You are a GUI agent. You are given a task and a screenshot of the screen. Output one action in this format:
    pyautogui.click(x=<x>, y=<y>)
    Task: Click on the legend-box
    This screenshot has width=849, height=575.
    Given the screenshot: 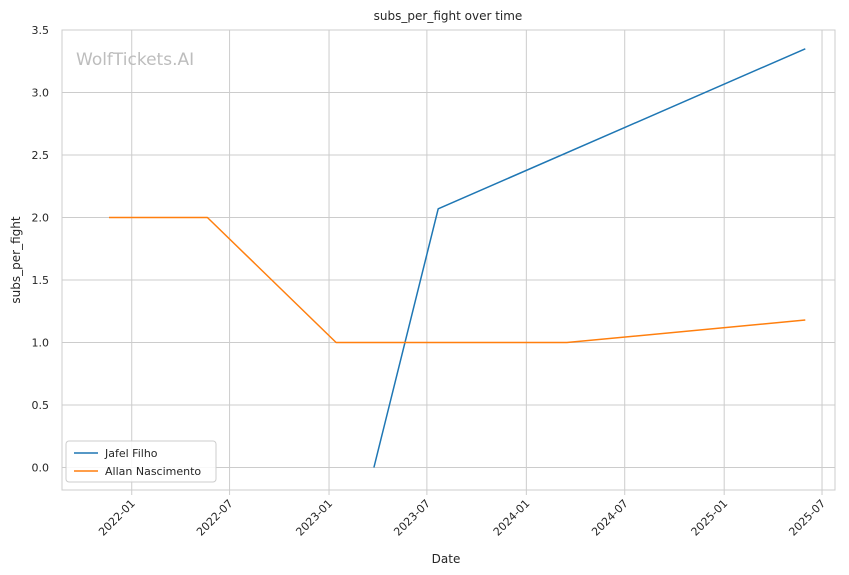 What is the action you would take?
    pyautogui.click(x=141, y=461)
    